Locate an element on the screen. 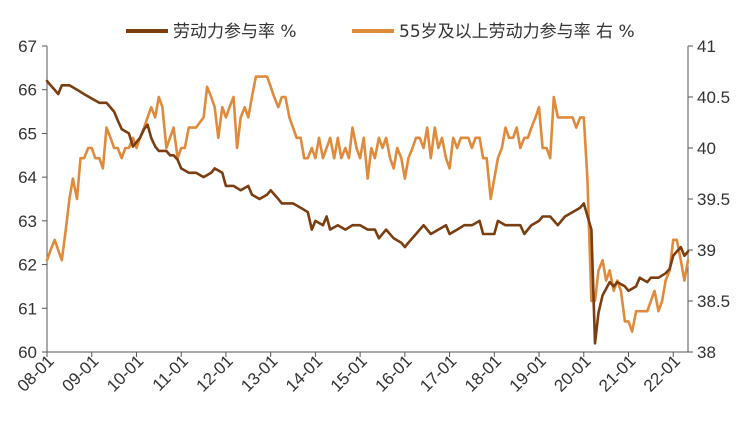  right-y-tick-label: 40 is located at coordinates (706, 148).